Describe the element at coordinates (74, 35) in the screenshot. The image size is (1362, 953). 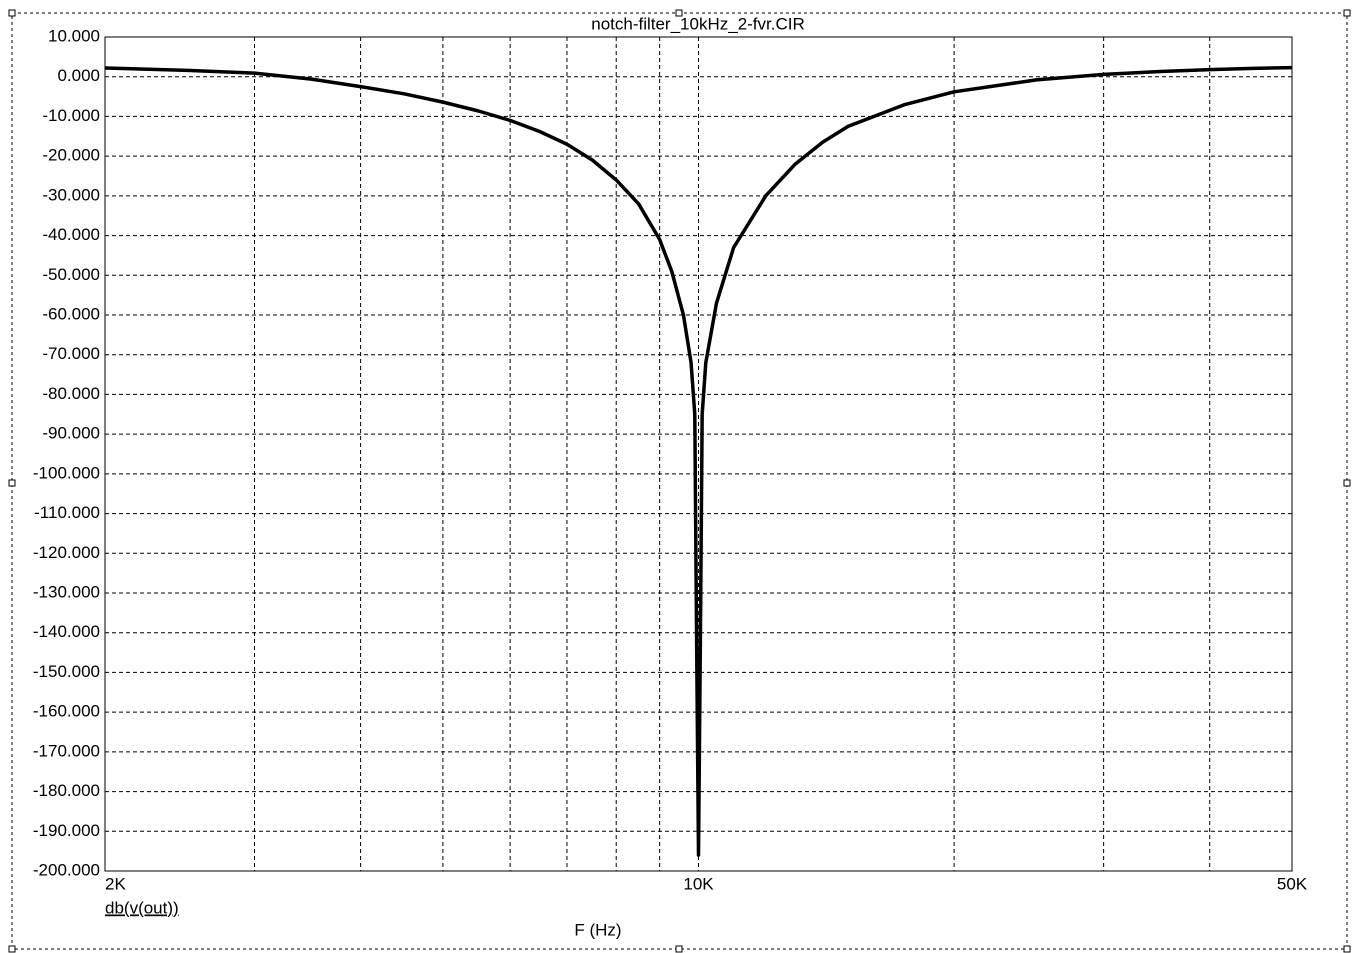
I see `y-tick-label: 10.000` at that location.